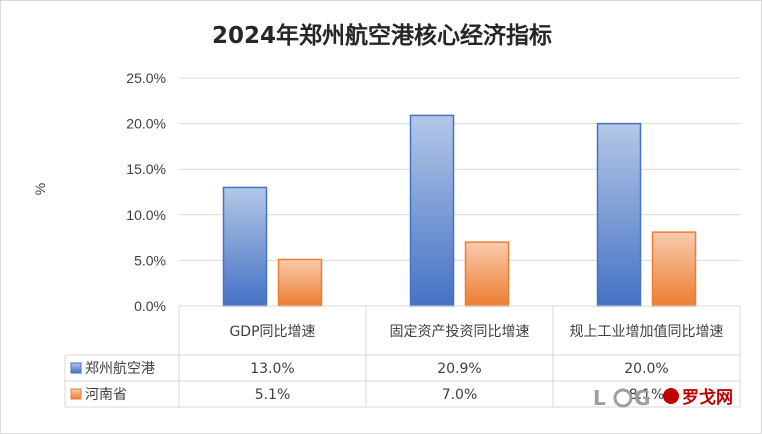 This screenshot has width=762, height=434. I want to click on category-label: 规上工业增加值同比增速, so click(647, 332).